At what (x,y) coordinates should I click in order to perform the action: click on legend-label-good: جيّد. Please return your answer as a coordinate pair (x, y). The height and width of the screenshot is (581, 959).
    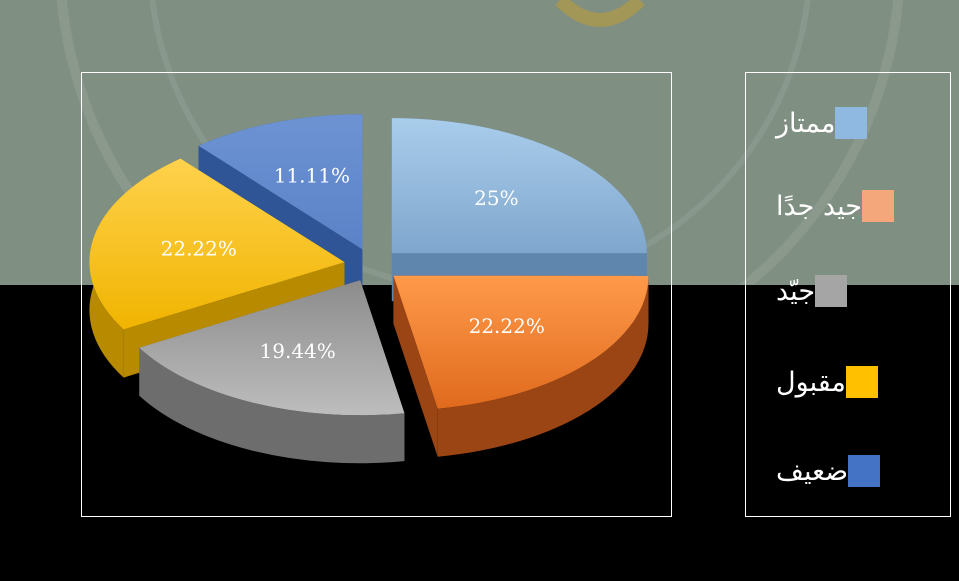
    Looking at the image, I should click on (796, 291).